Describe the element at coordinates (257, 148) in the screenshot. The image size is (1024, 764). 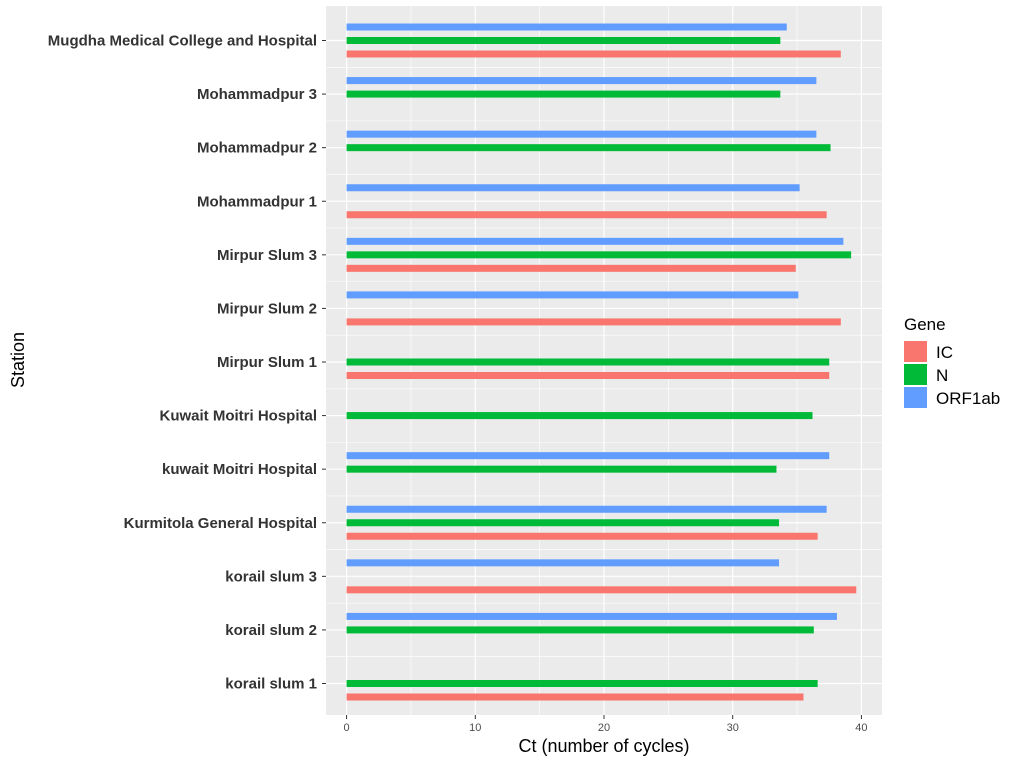
I see `station-label: Mohammadpur 2` at that location.